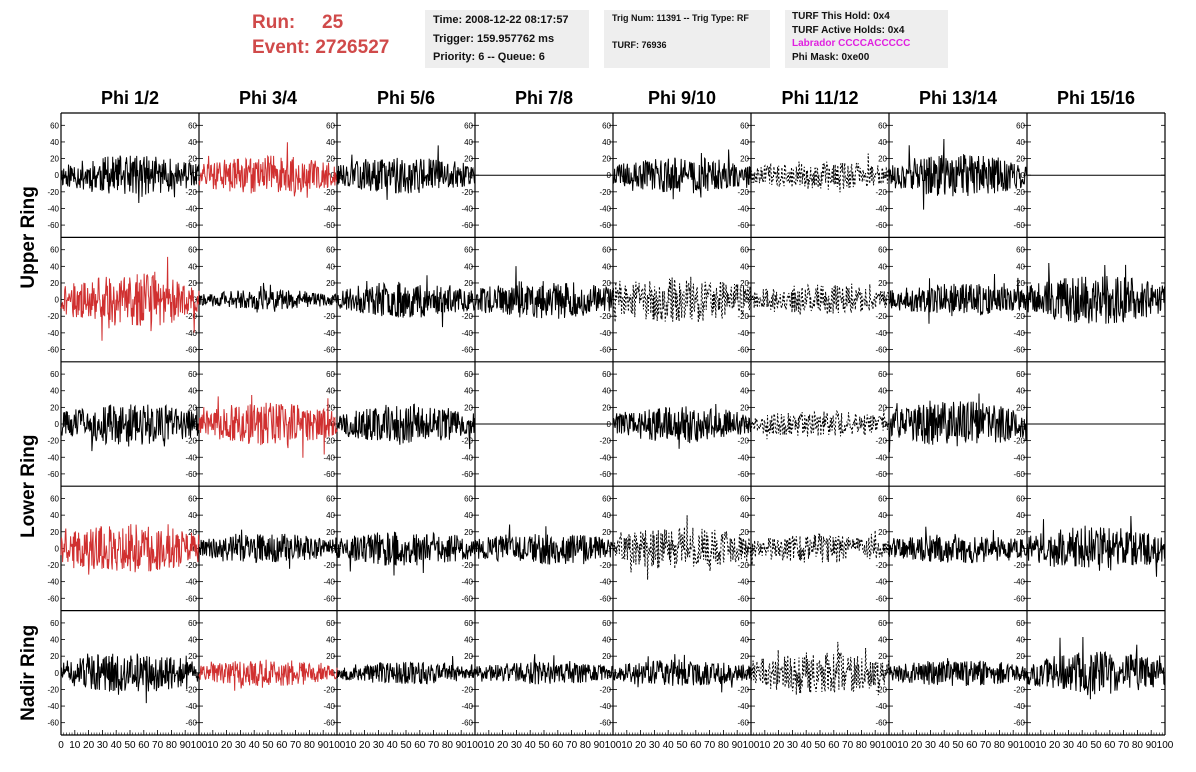 The height and width of the screenshot is (772, 1196). I want to click on column-header: Phi 11/12, so click(819, 98).